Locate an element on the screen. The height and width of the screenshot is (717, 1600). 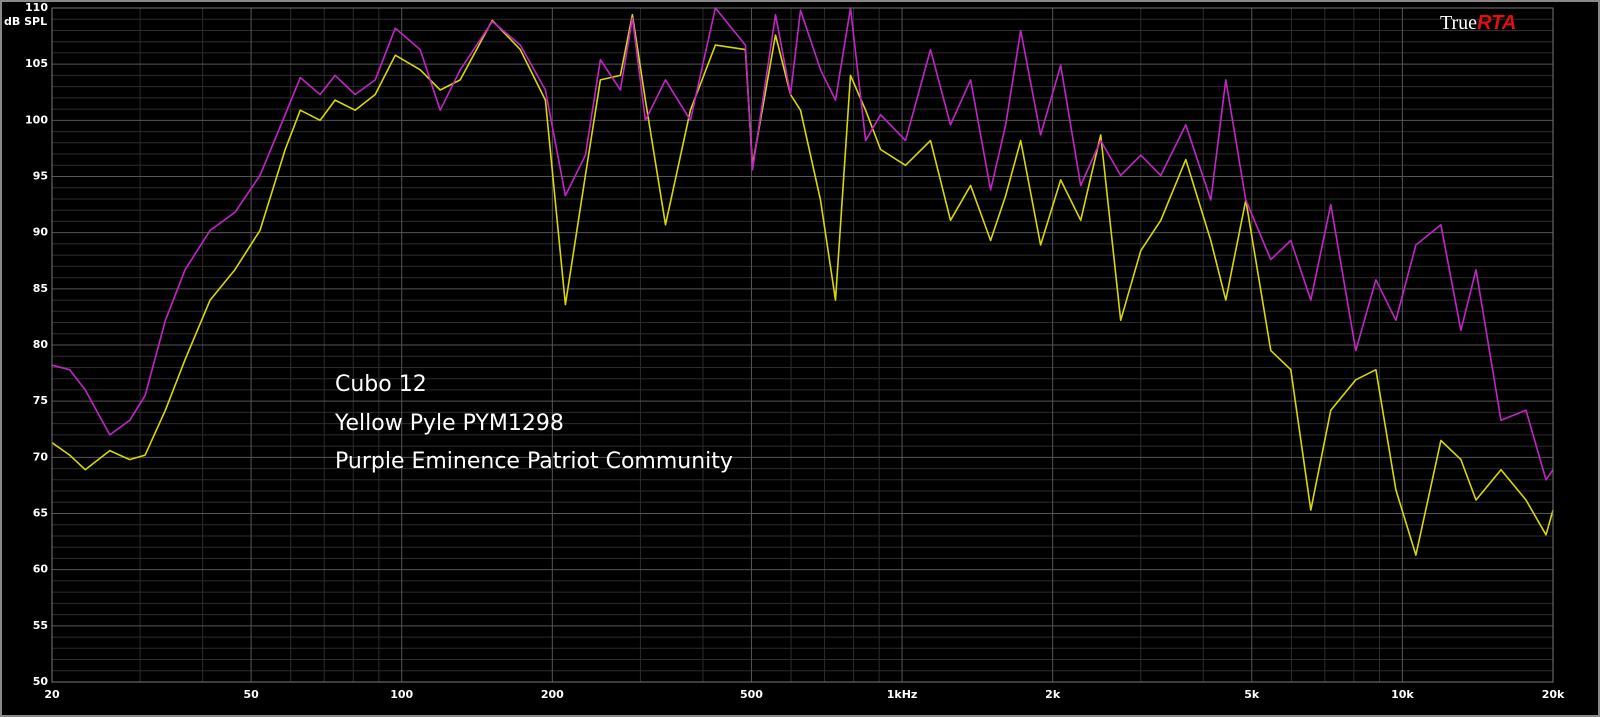
y-tick-label: 75 is located at coordinates (40, 400).